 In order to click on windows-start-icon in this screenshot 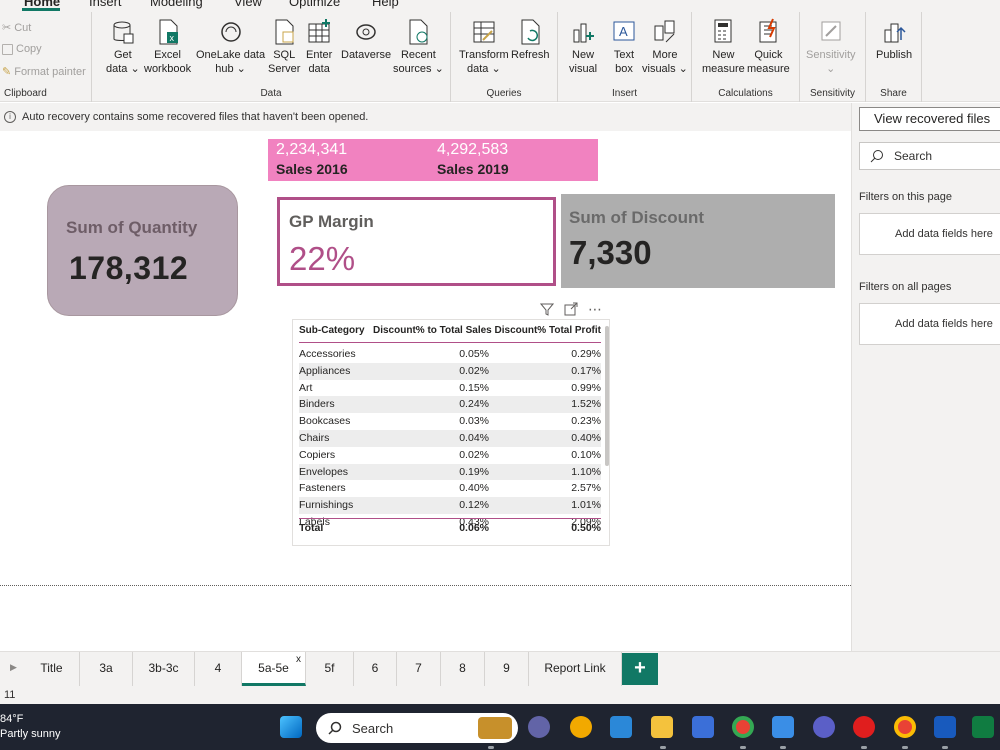, I will do `click(291, 727)`.